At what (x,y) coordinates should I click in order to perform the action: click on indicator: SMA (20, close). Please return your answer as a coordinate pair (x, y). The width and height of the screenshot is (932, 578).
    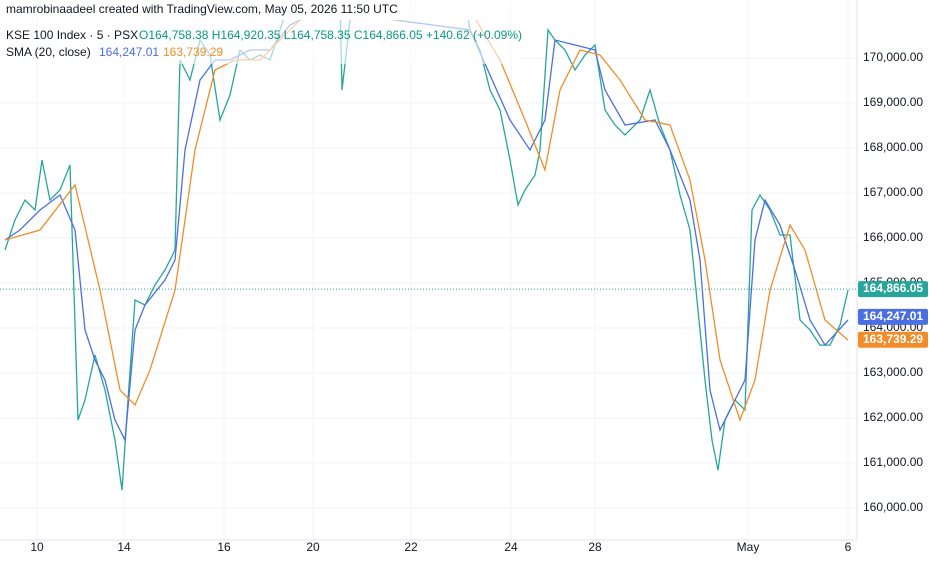
    Looking at the image, I should click on (48, 52).